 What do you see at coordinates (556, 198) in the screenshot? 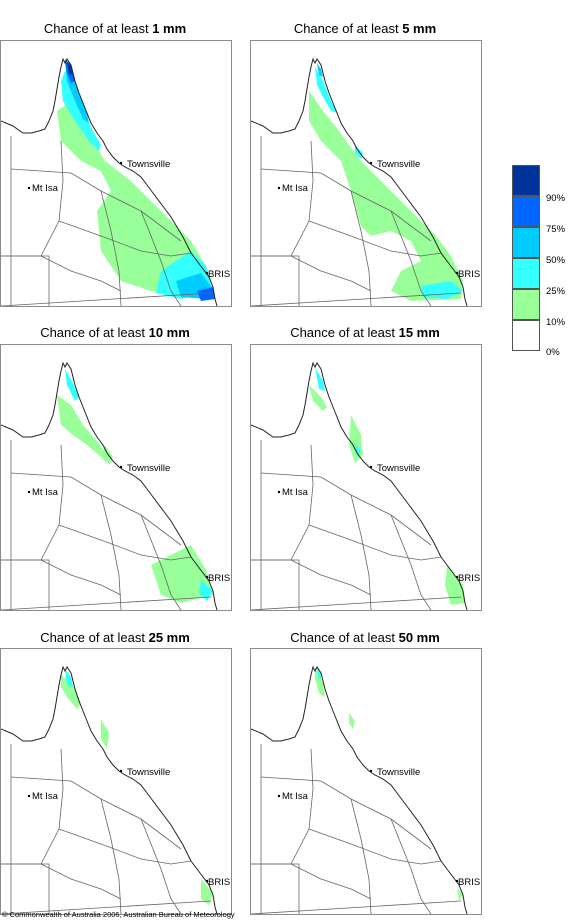
I see `legend-tick-90: 90%` at bounding box center [556, 198].